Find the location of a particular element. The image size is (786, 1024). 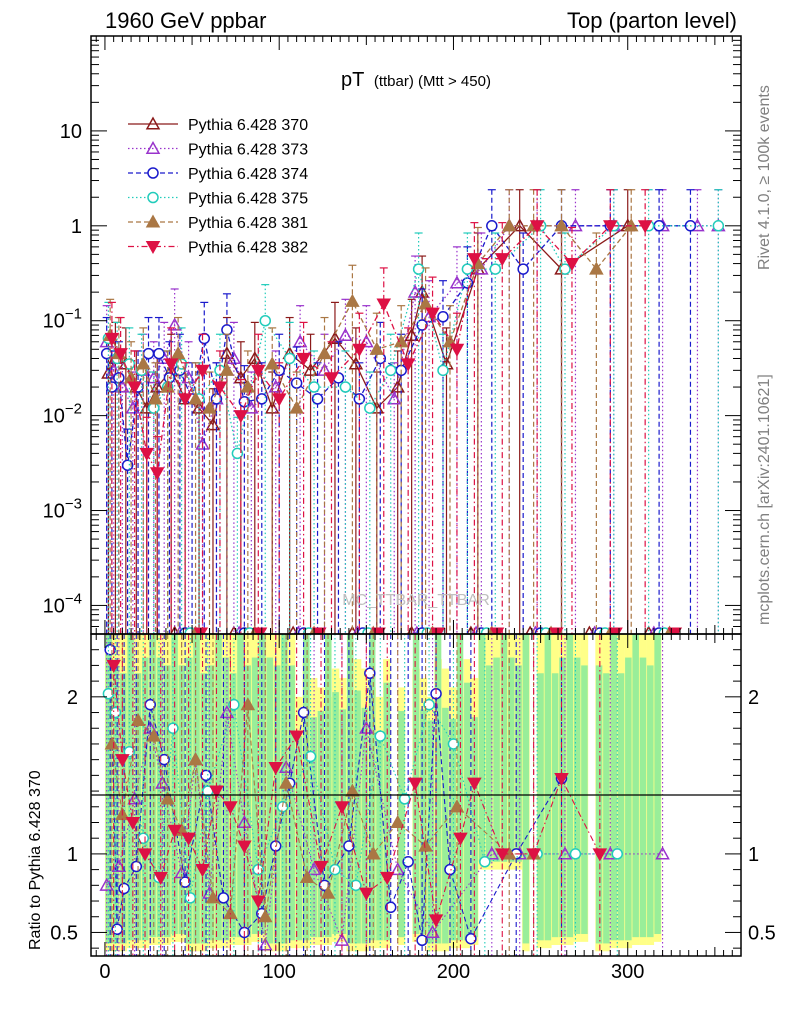

watermark: MC_TTBAR_TTBAR is located at coordinates (416, 600).